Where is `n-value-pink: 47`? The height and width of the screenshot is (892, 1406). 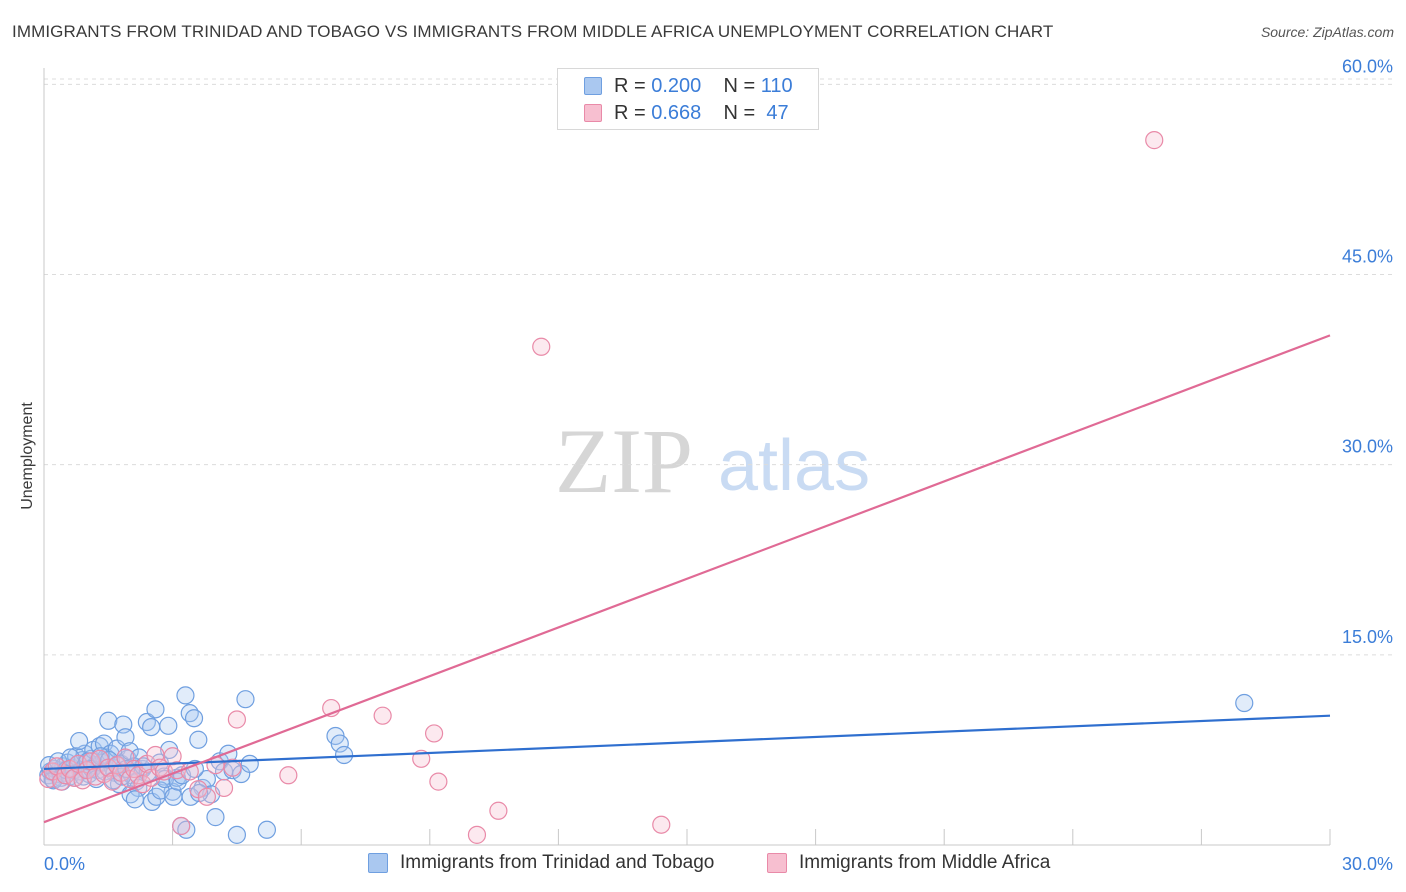
n-value-pink: 47 is located at coordinates (777, 113).